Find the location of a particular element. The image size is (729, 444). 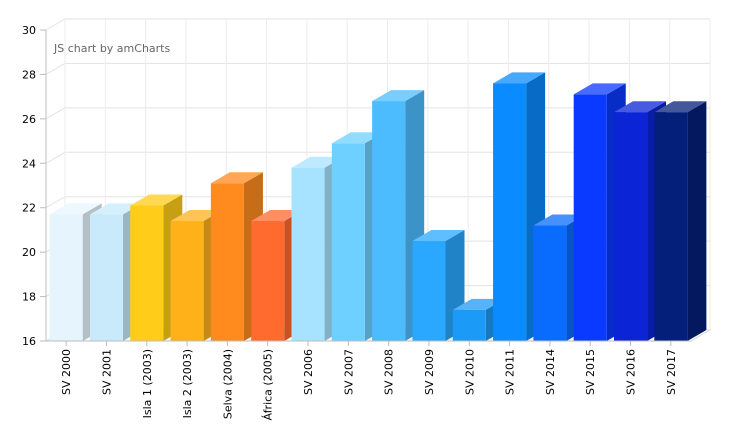

x-tick-label: Isla 1 (2003) is located at coordinates (147, 383).